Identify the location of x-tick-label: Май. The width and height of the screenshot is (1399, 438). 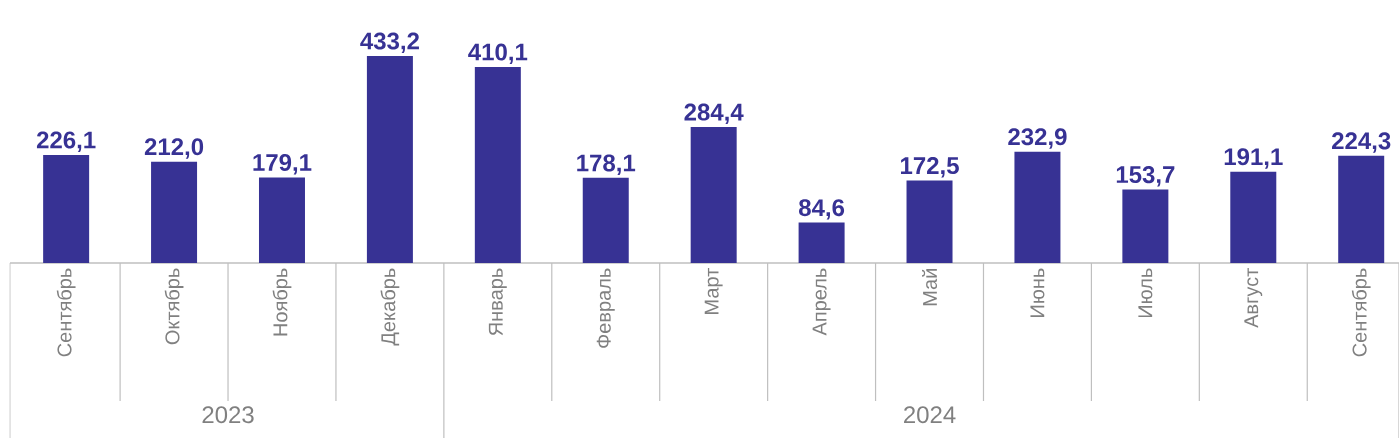
(930, 287).